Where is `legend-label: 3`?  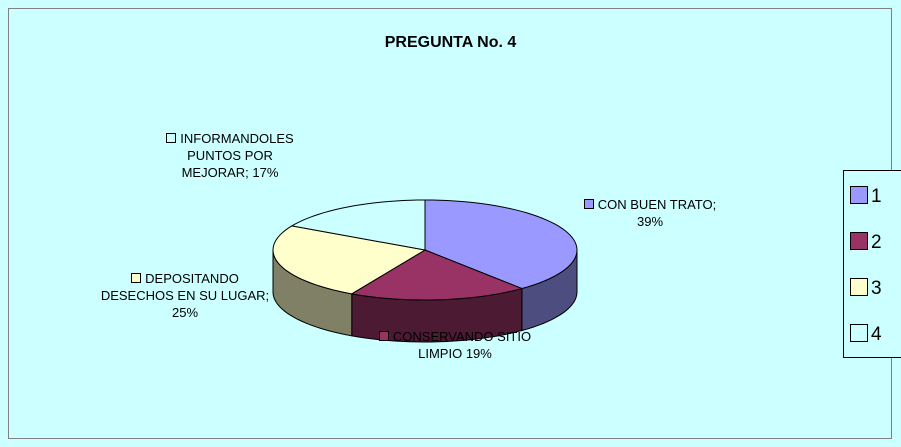 legend-label: 3 is located at coordinates (876, 288).